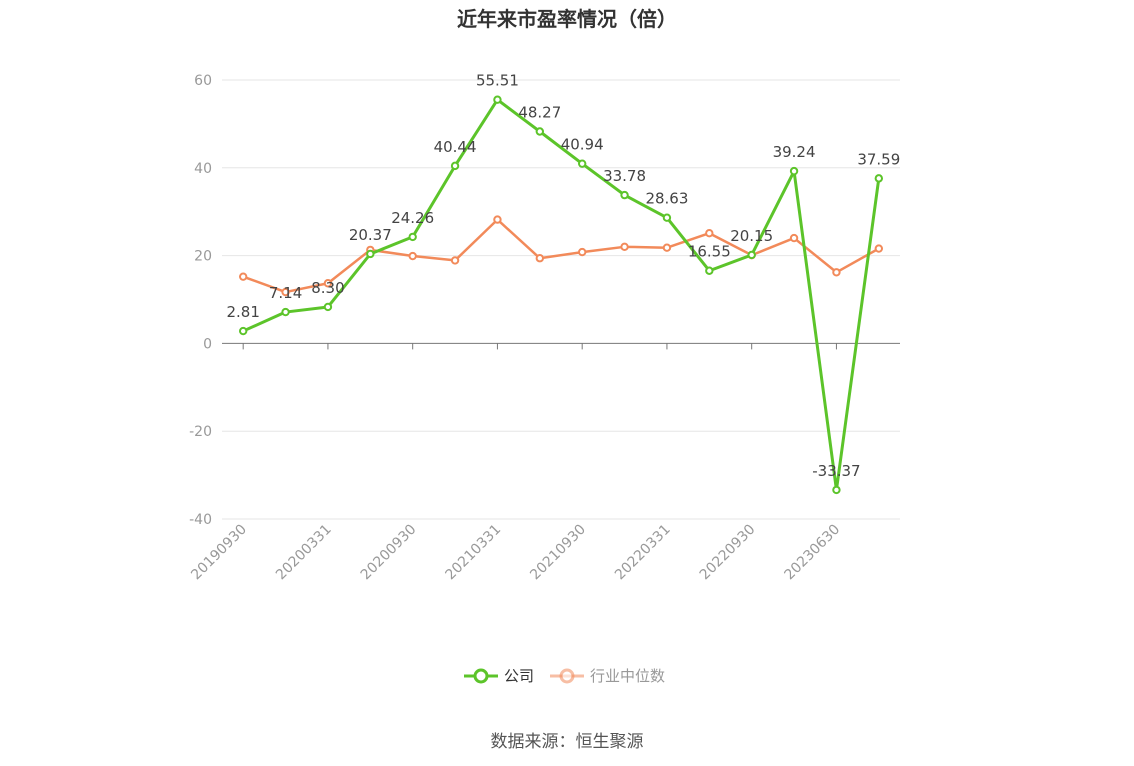 The width and height of the screenshot is (1134, 766). Describe the element at coordinates (200, 300) in the screenshot. I see `y-axis-ticks: 60 40 20 0 -20 -40` at that location.